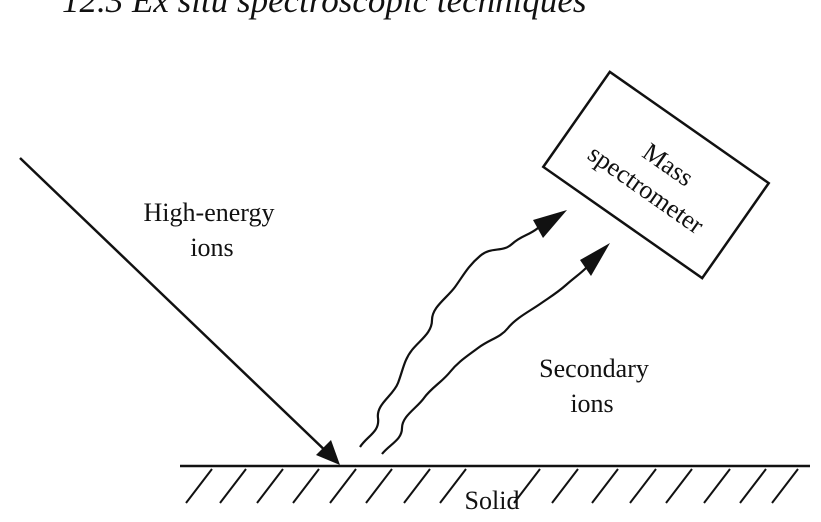  I want to click on solid-hatching, so click(492, 486).